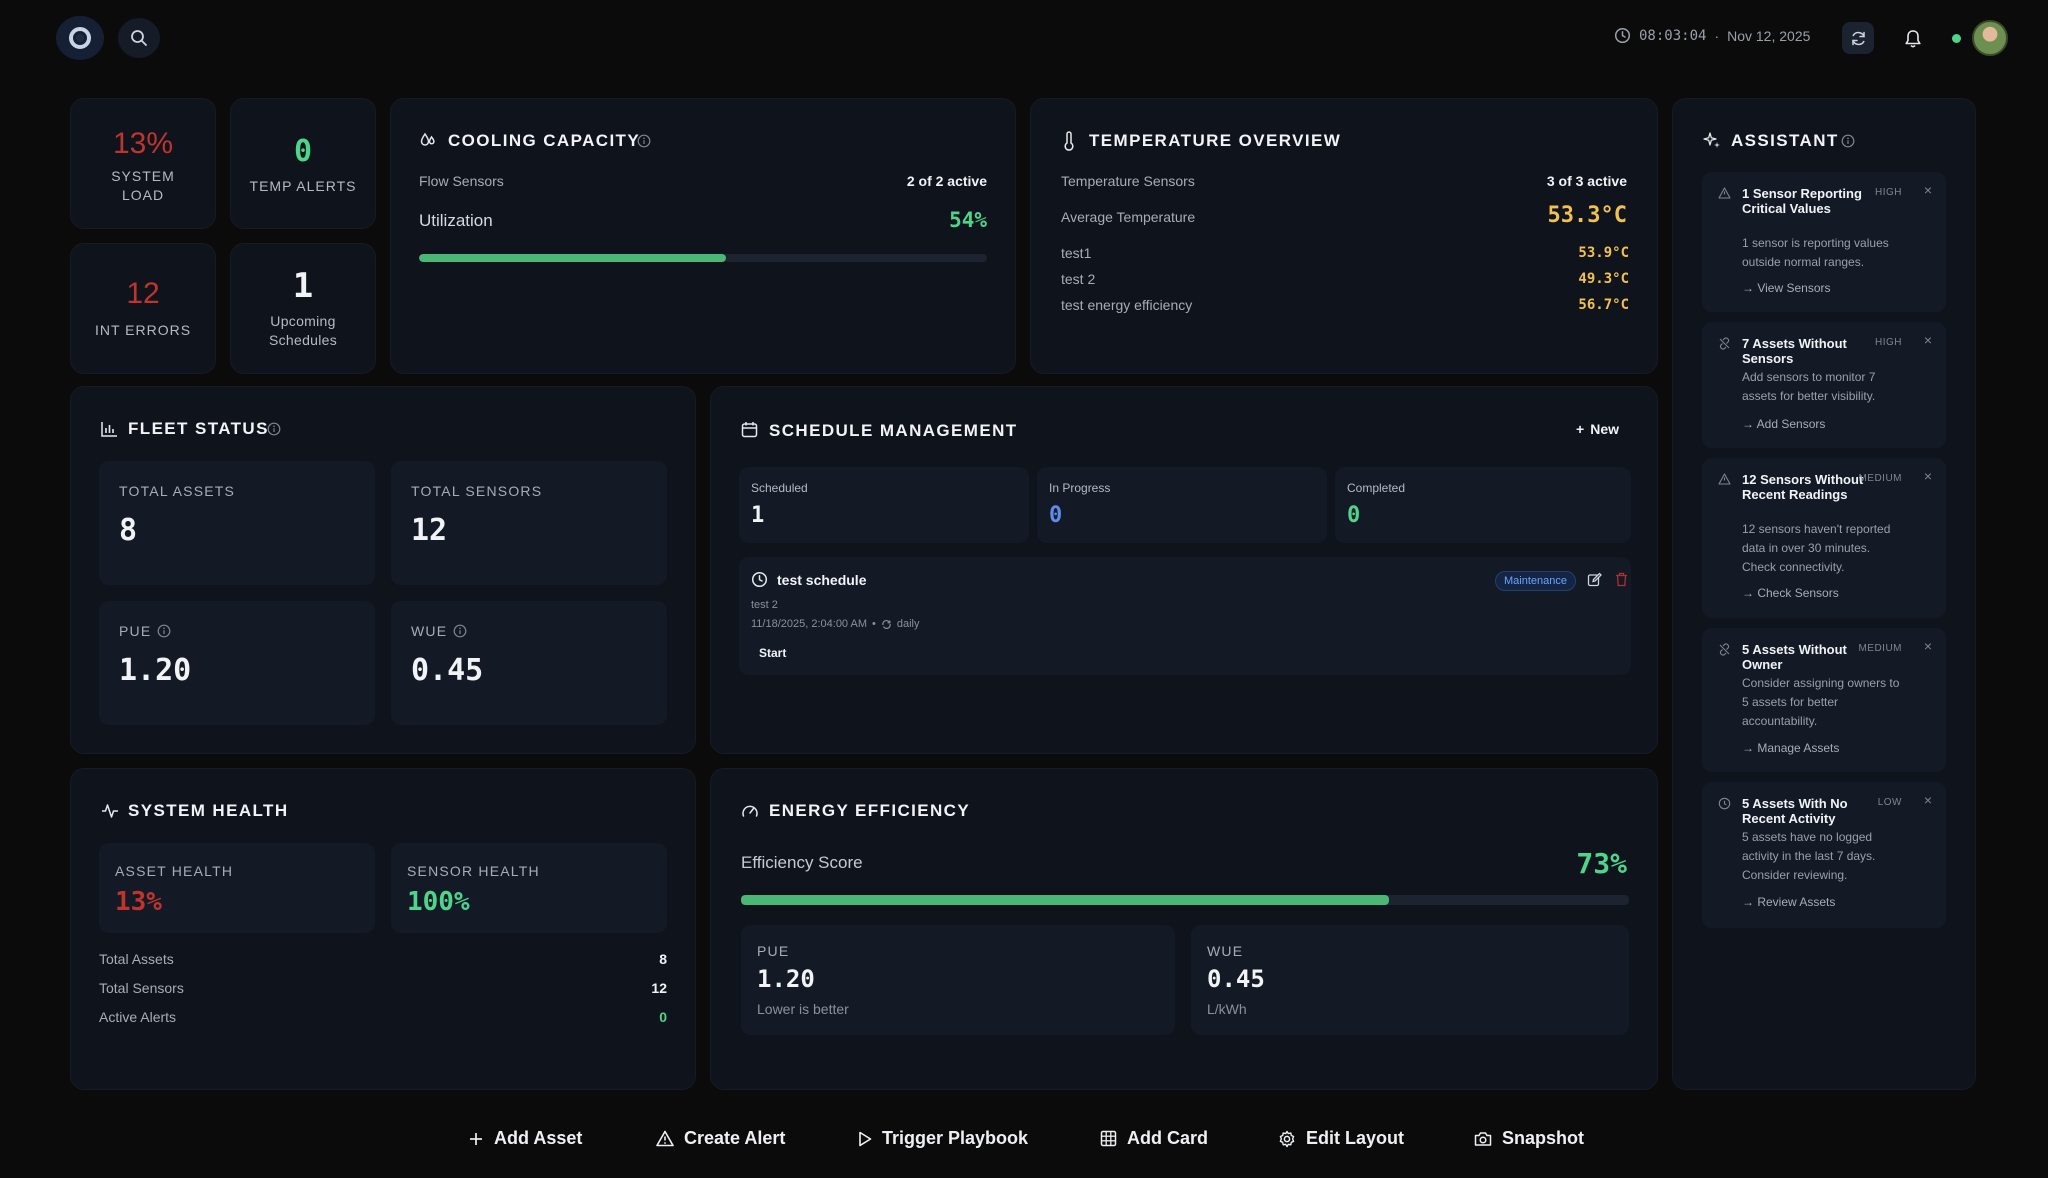  Describe the element at coordinates (1794, 351) in the screenshot. I see `assistant-card-title: 7 Assets Without Sensors` at that location.